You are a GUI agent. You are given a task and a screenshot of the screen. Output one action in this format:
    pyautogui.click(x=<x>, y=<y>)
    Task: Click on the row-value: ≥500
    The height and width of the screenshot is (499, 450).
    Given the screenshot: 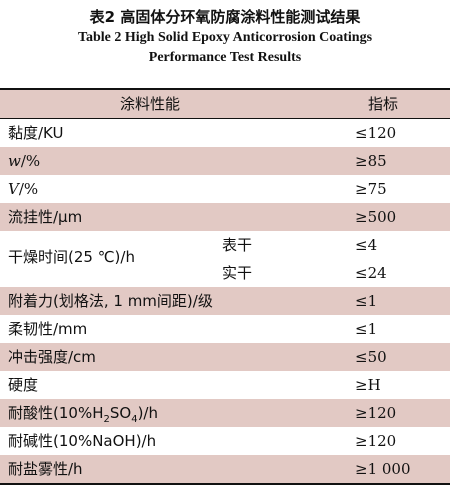 What is the action you would take?
    pyautogui.click(x=376, y=217)
    